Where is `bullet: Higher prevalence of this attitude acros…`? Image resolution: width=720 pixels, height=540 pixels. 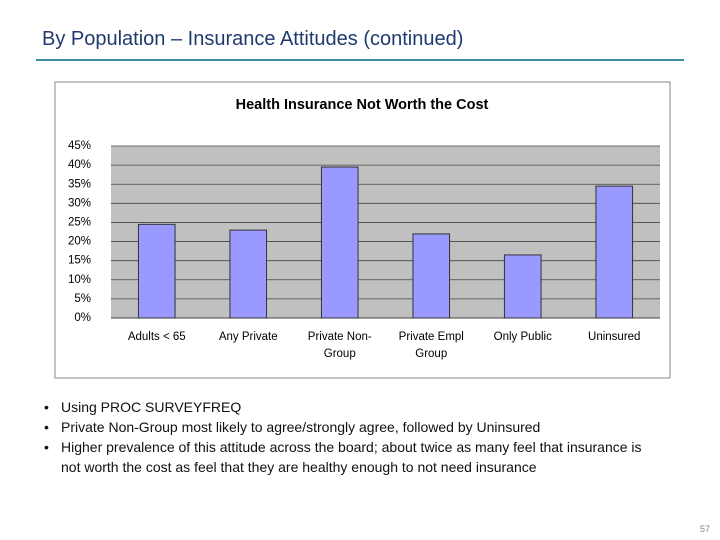
bullet: Higher prevalence of this attitude acros… is located at coordinates (344, 457).